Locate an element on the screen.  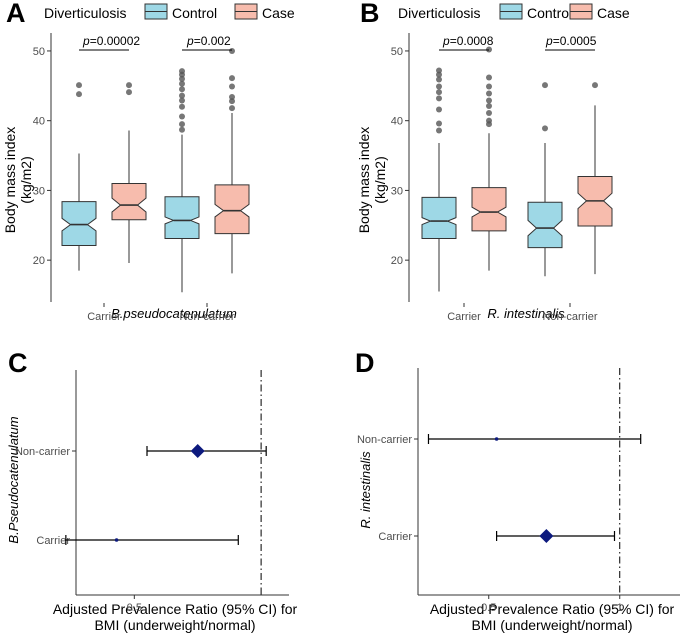
pvalue-label-a-carrier: p=0.00002 is located at coordinates (111, 41).